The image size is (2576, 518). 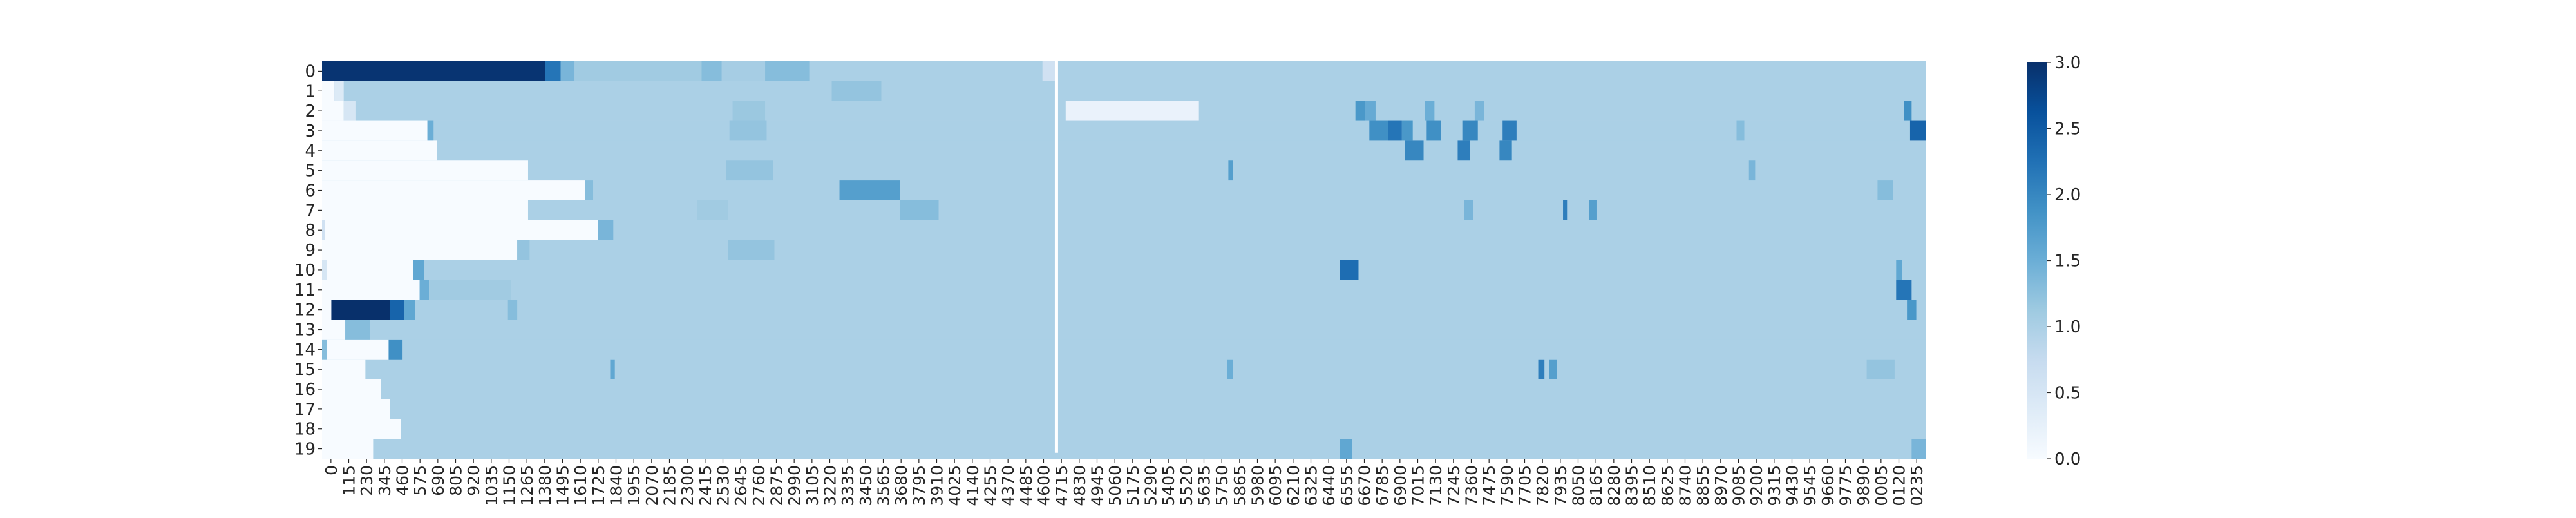 What do you see at coordinates (1027, 485) in the screenshot?
I see `column-tick-label: 4485` at bounding box center [1027, 485].